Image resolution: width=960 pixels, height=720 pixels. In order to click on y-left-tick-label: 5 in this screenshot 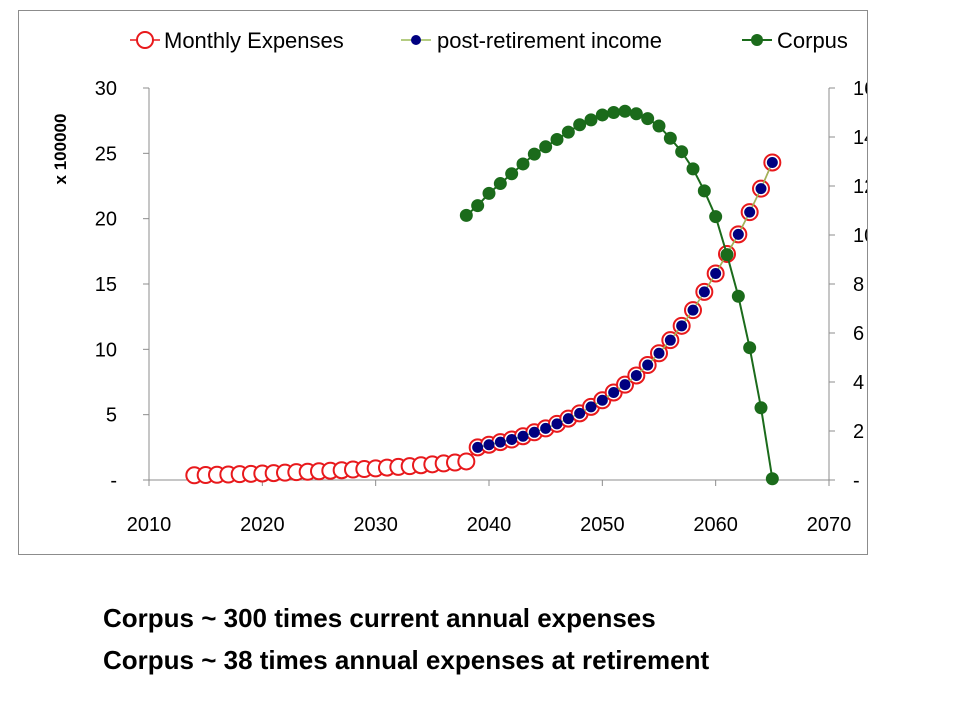, I will do `click(111, 416)`.